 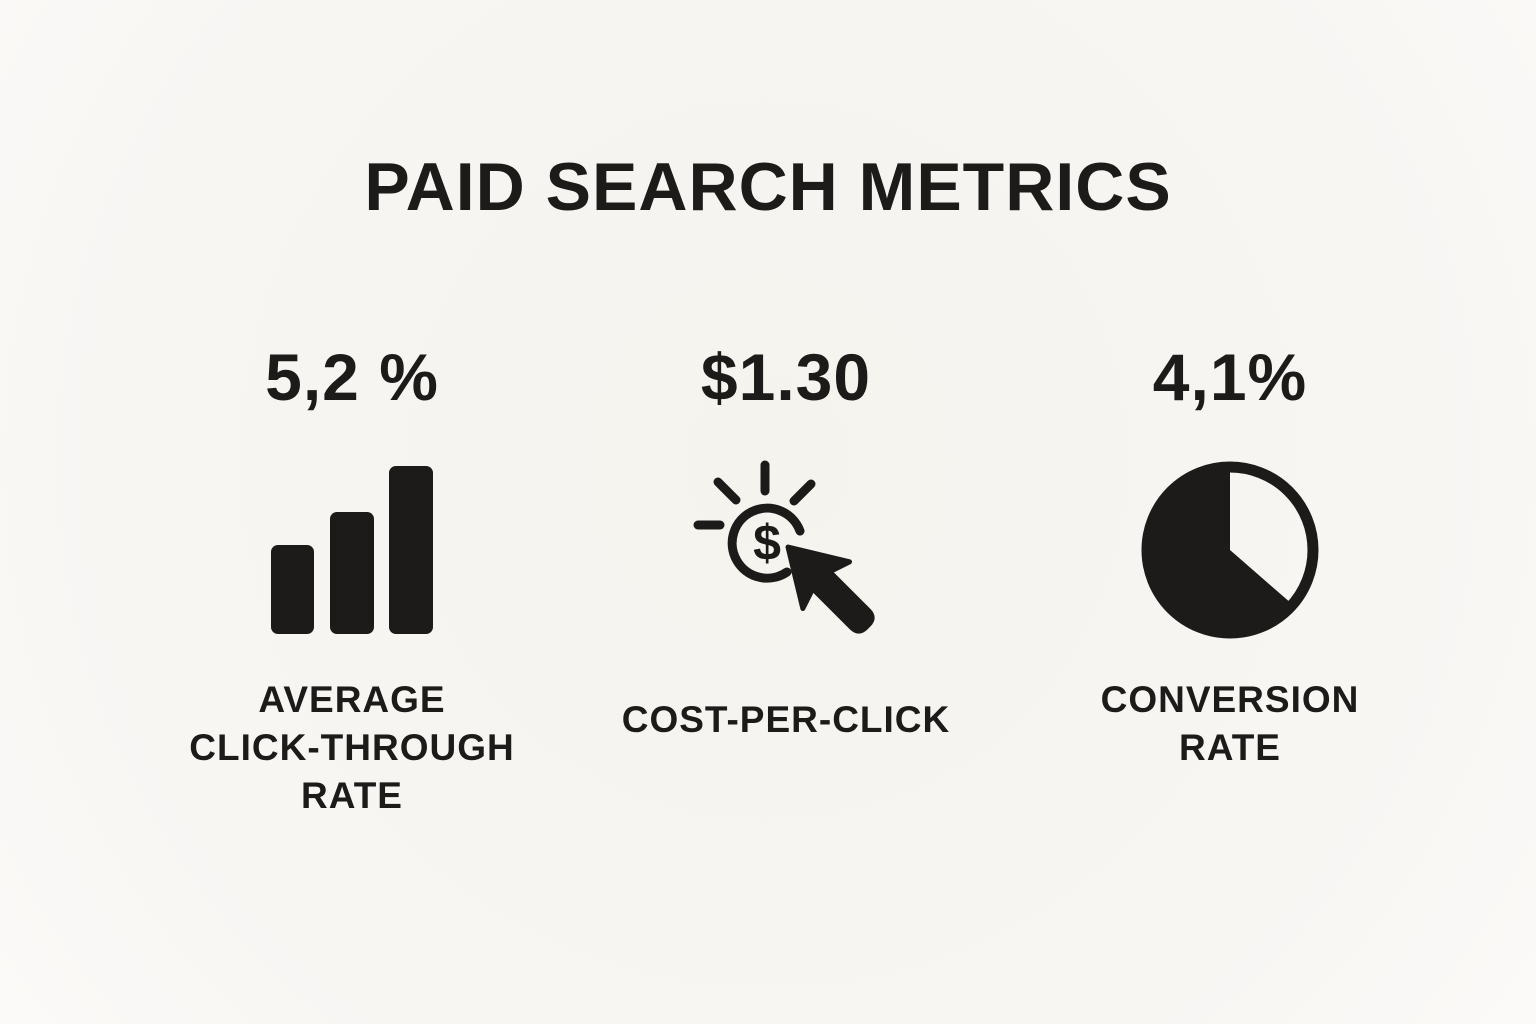 I want to click on bar-chart-icon, so click(x=352, y=552).